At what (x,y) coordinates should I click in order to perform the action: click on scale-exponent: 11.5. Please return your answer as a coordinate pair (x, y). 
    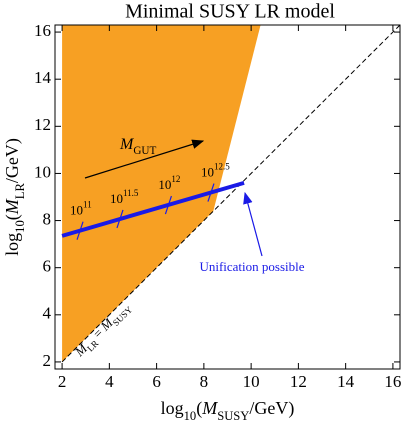
    Looking at the image, I should click on (131, 193).